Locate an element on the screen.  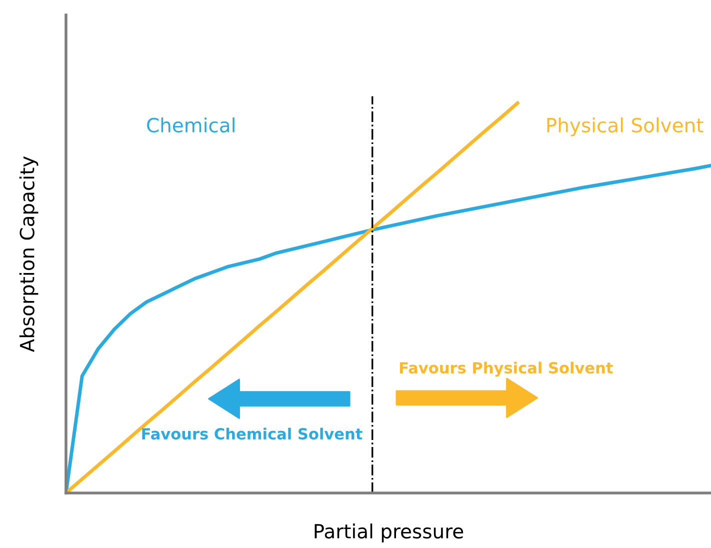
y-axis-title: Absorption Capacity is located at coordinates (28, 254).